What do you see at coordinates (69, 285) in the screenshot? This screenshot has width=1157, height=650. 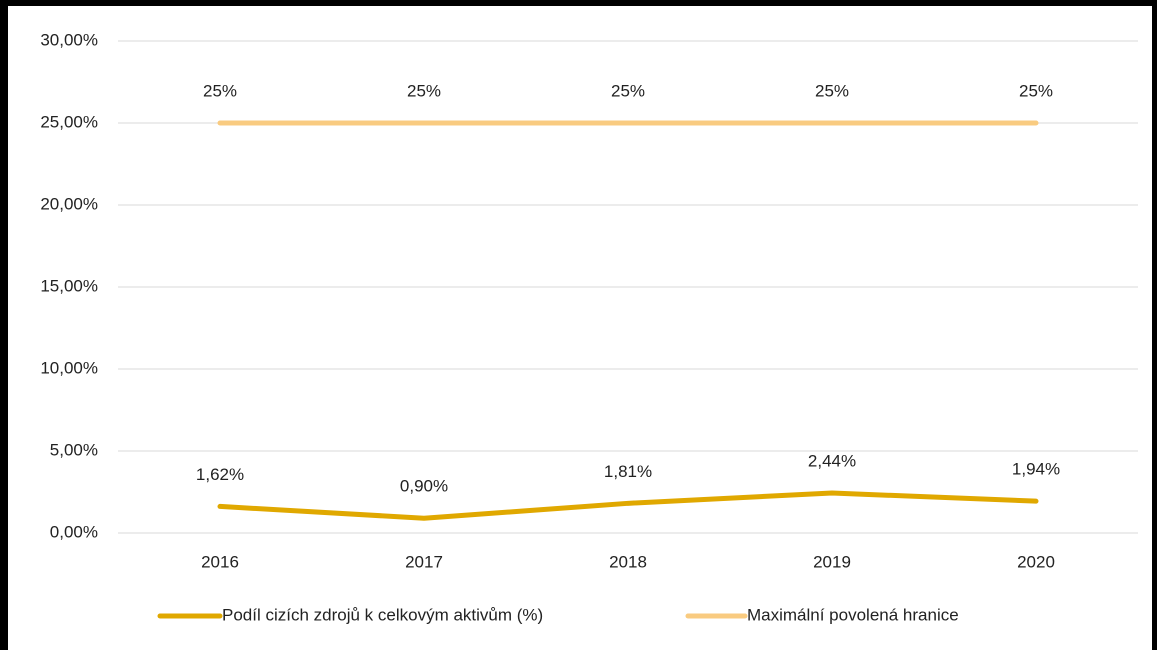 I see `y-tick-label: 15,00%` at bounding box center [69, 285].